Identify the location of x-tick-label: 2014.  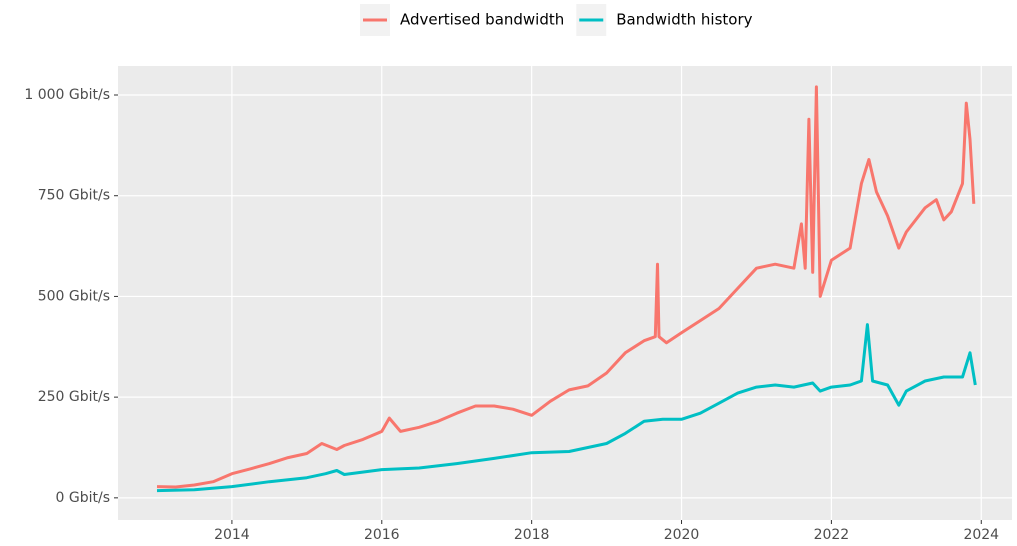
(232, 535).